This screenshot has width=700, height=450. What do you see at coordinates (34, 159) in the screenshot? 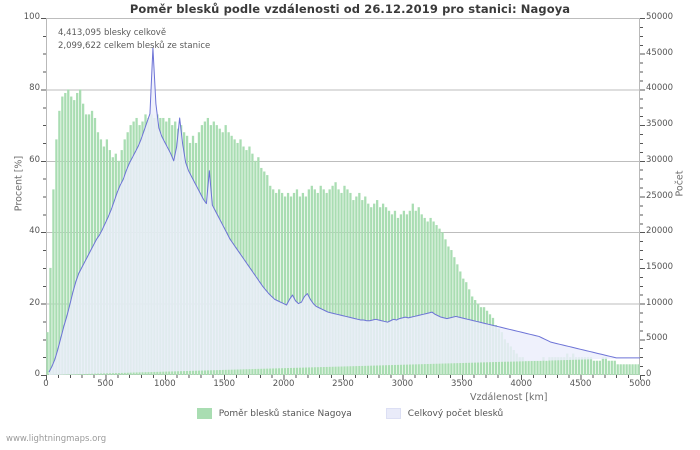
I see `y-tick-left-60: 60` at bounding box center [34, 159].